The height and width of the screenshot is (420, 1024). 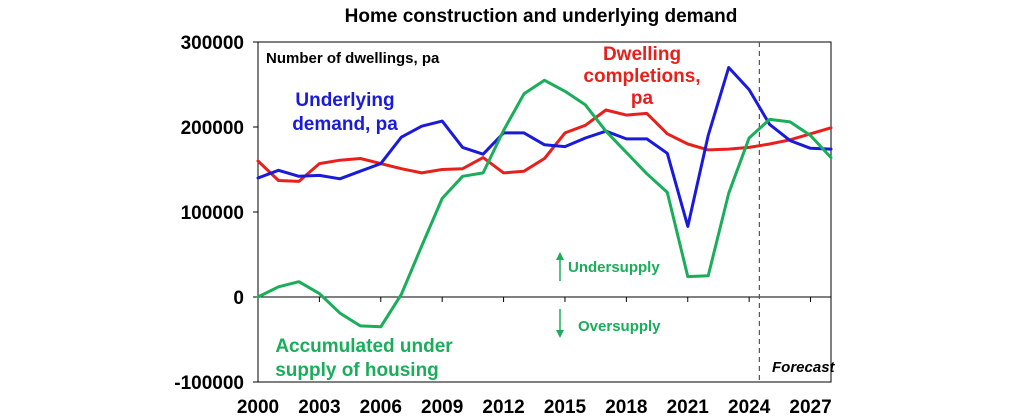 What do you see at coordinates (688, 407) in the screenshot?
I see `x-tick-label: 2021` at bounding box center [688, 407].